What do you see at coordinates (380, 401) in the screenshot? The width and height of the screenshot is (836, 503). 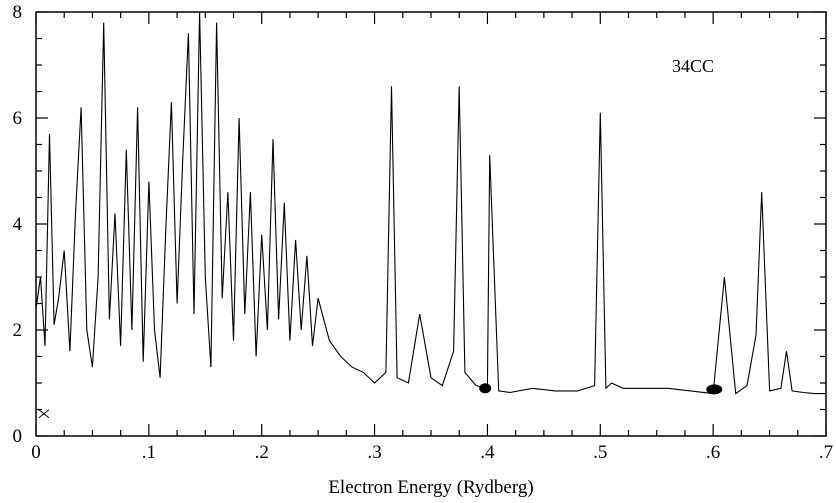 I see `marker-layer` at bounding box center [380, 401].